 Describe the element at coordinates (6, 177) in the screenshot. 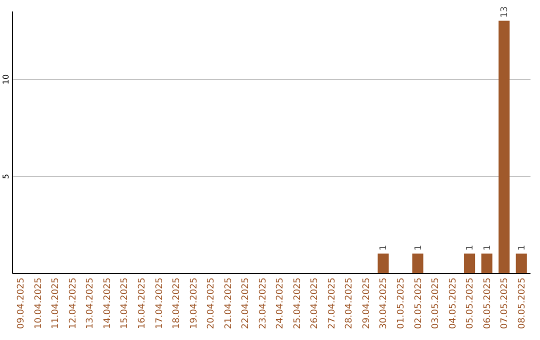

I see `y-tick-label: 5` at that location.